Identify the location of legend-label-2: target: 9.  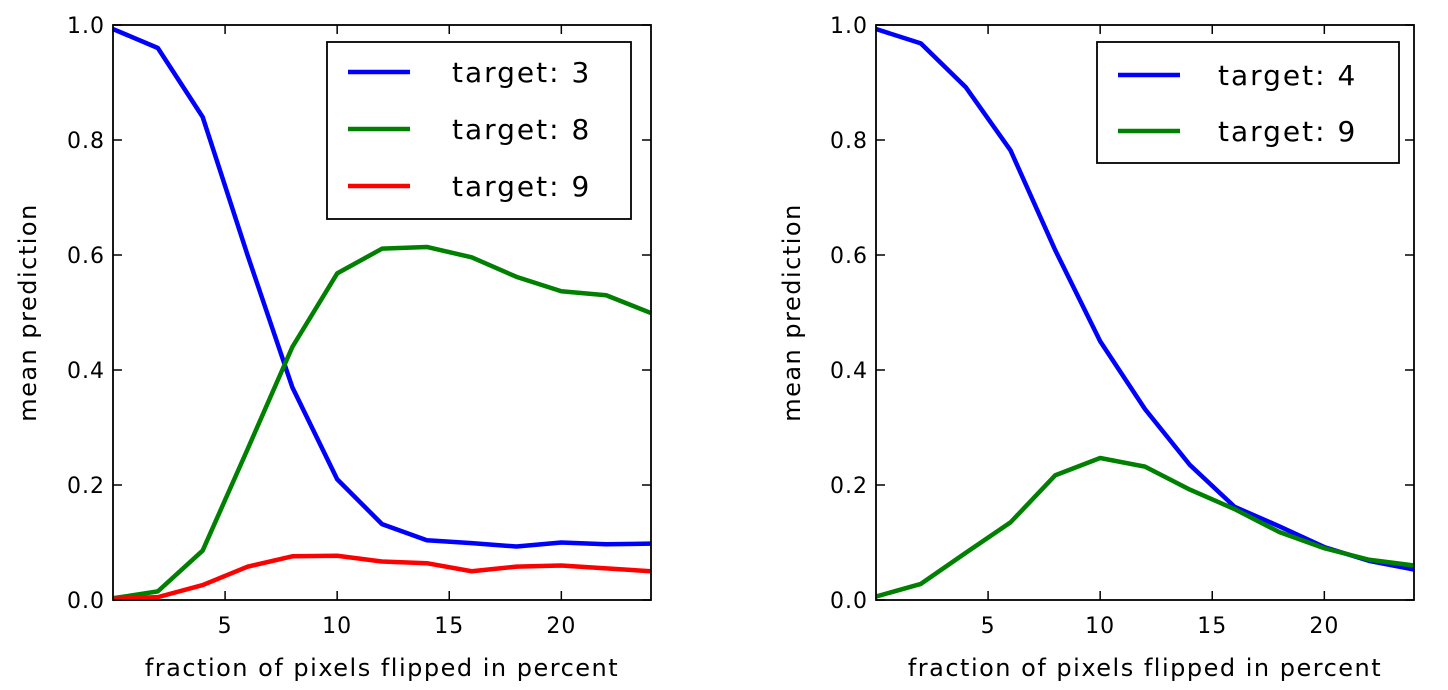
(1287, 131).